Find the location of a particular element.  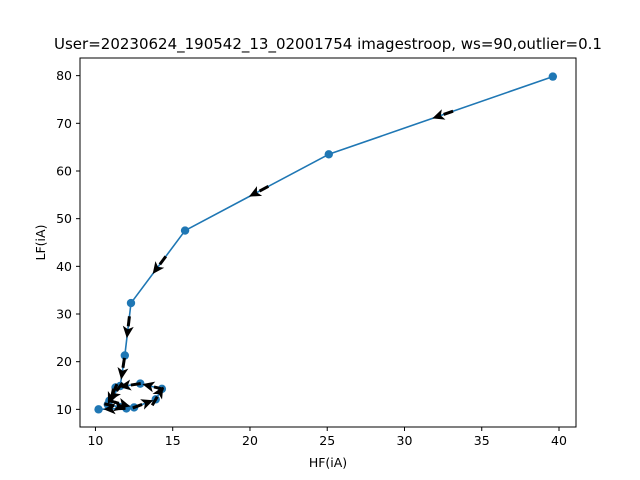

x-tick-label: 30 is located at coordinates (405, 440).